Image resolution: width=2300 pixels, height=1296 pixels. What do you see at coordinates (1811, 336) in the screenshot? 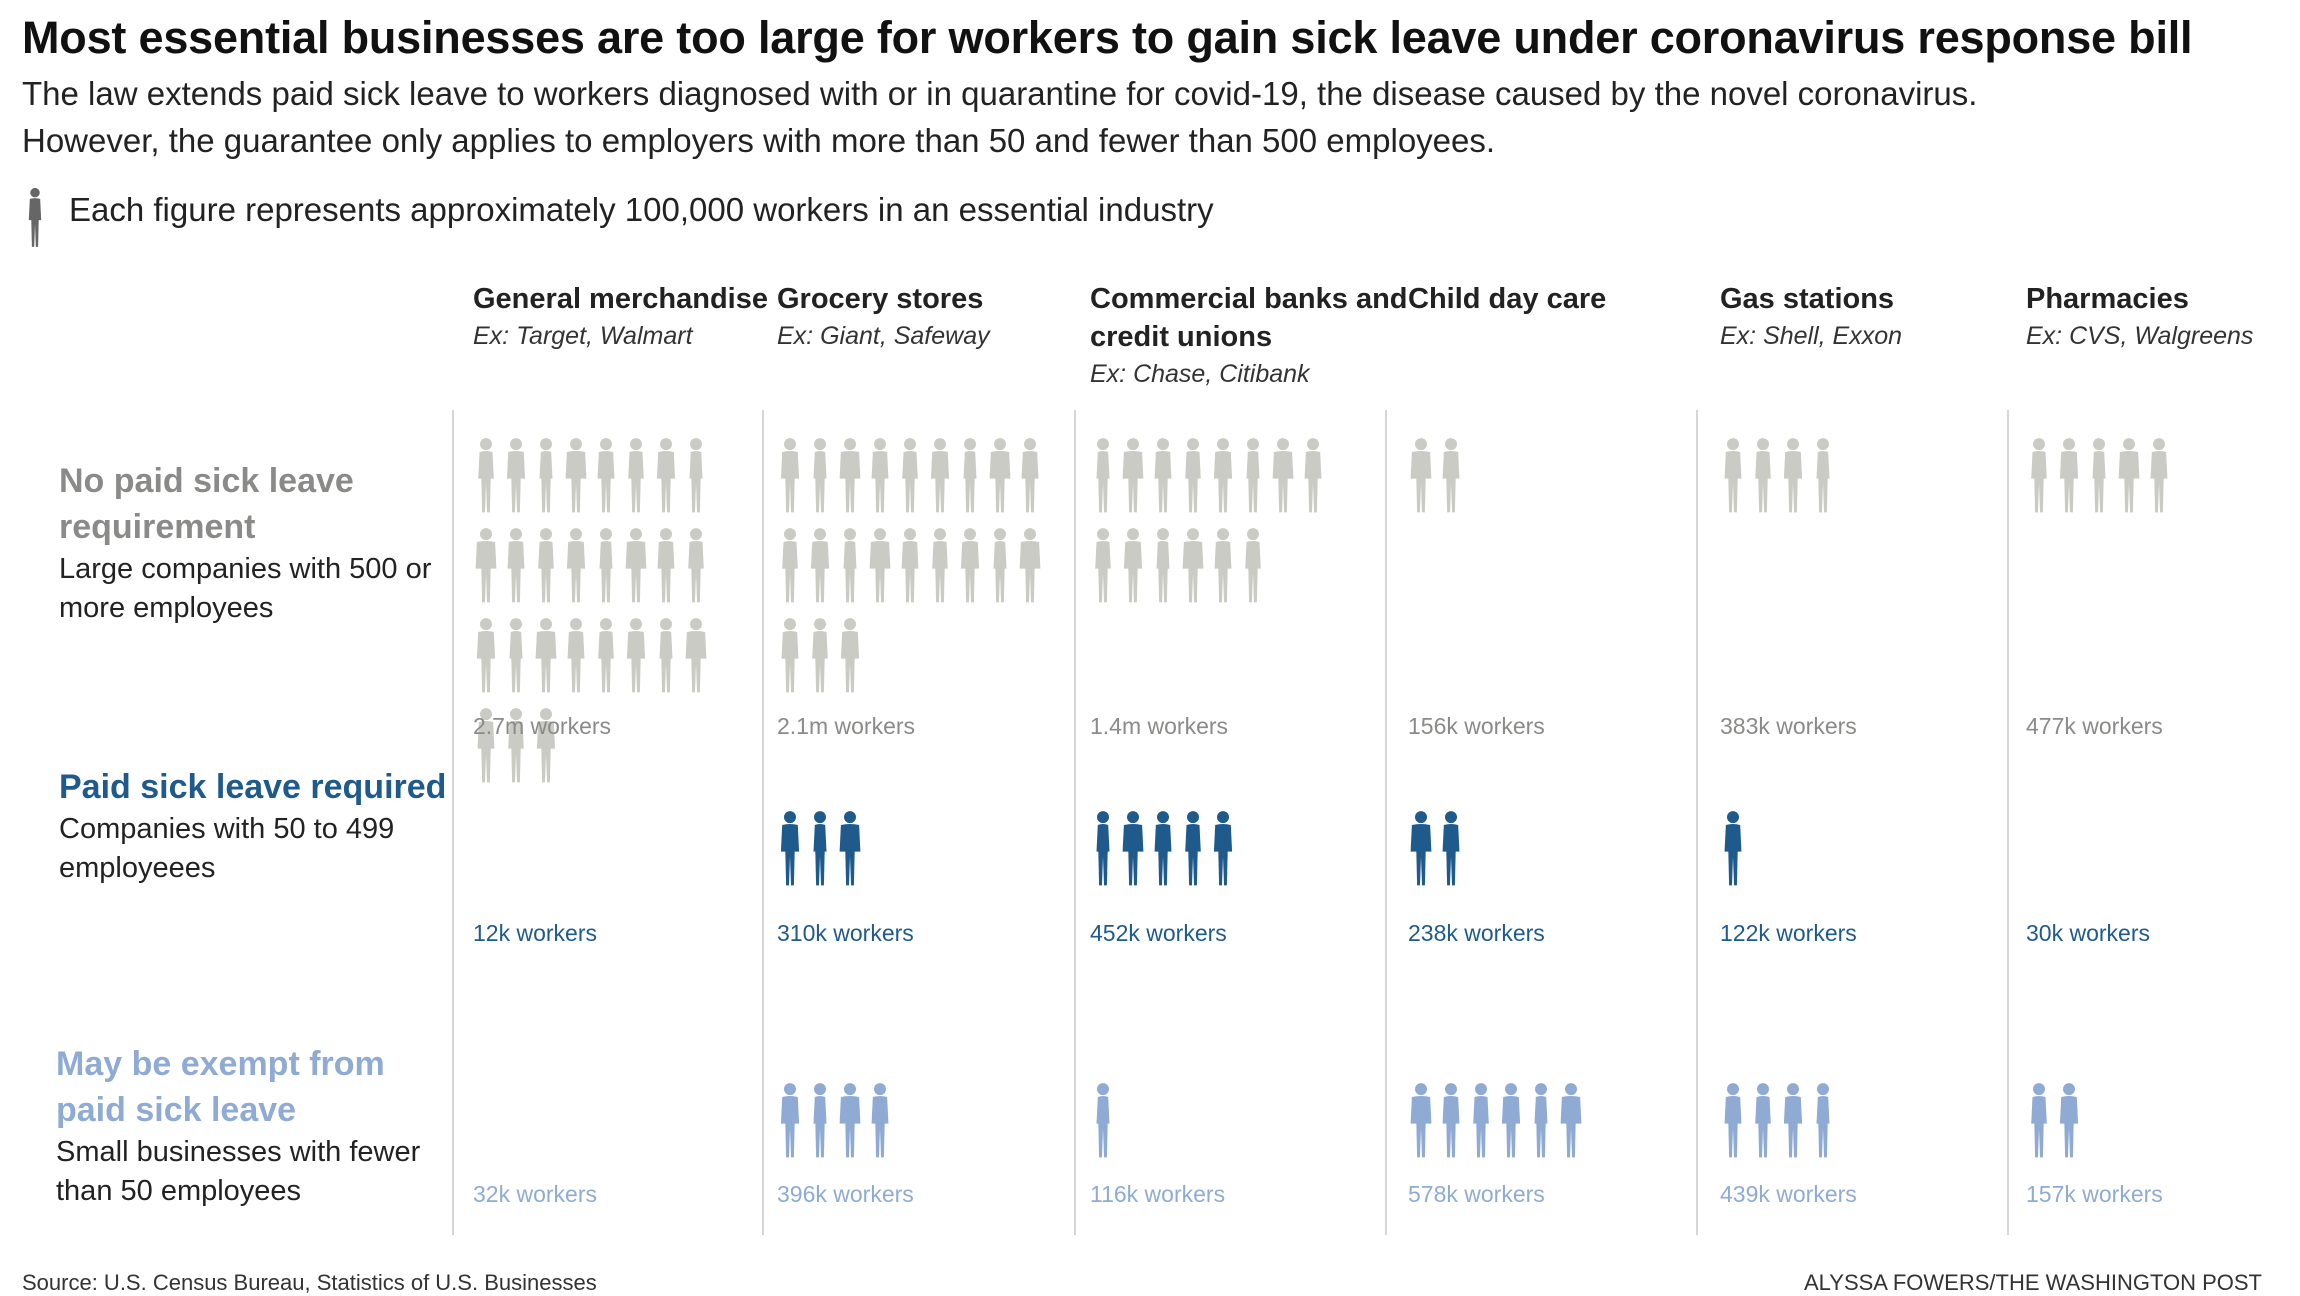
I see `industry-example: Ex: Shell, Exxon` at bounding box center [1811, 336].